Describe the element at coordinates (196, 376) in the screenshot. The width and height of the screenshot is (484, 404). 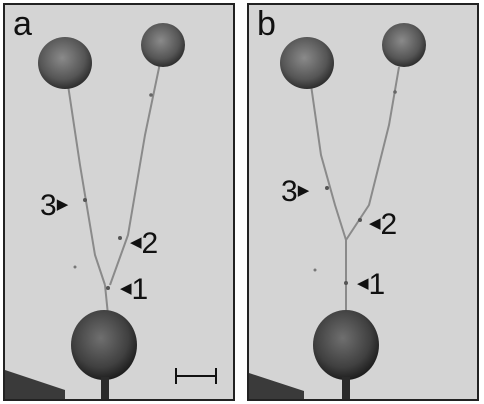
I see `scale-bar` at that location.